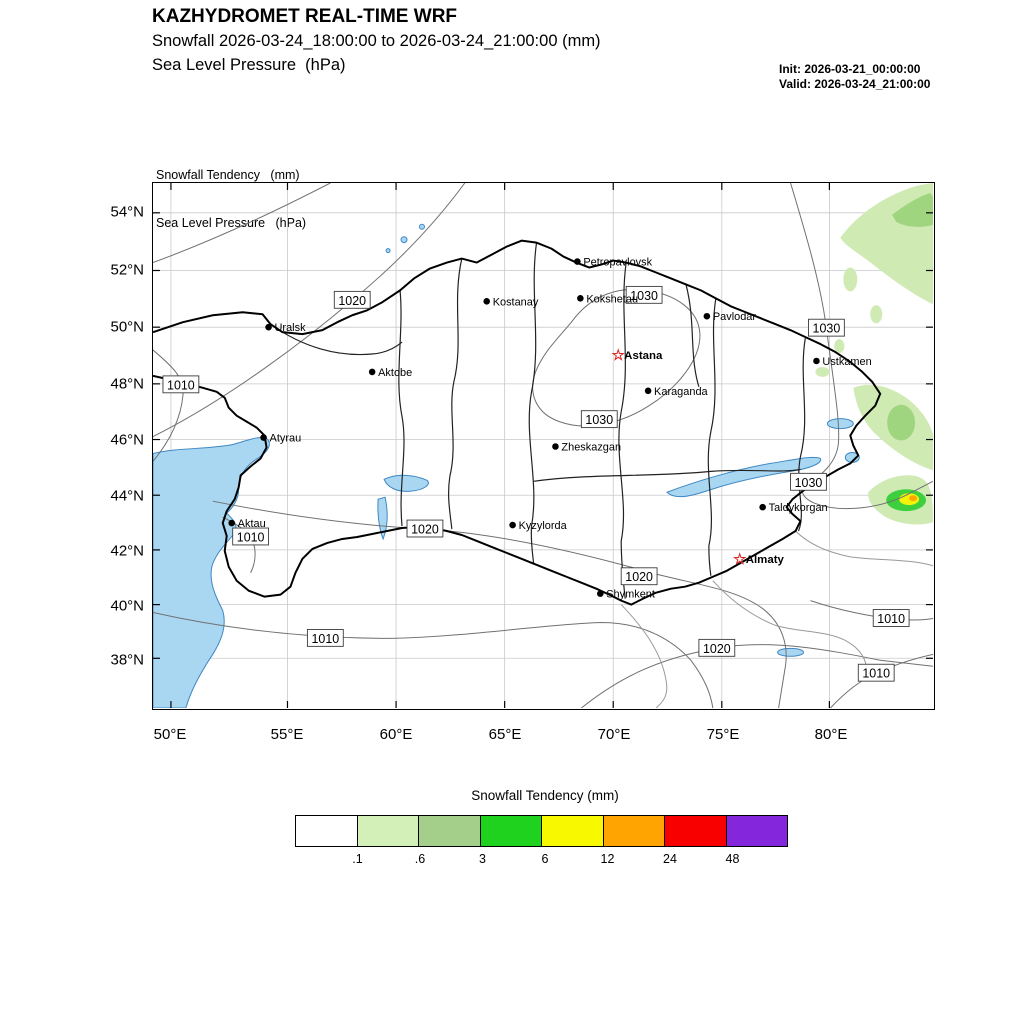 This screenshot has width=1024, height=1024. Describe the element at coordinates (127, 212) in the screenshot. I see `lat-tick-label: 54°N` at that location.